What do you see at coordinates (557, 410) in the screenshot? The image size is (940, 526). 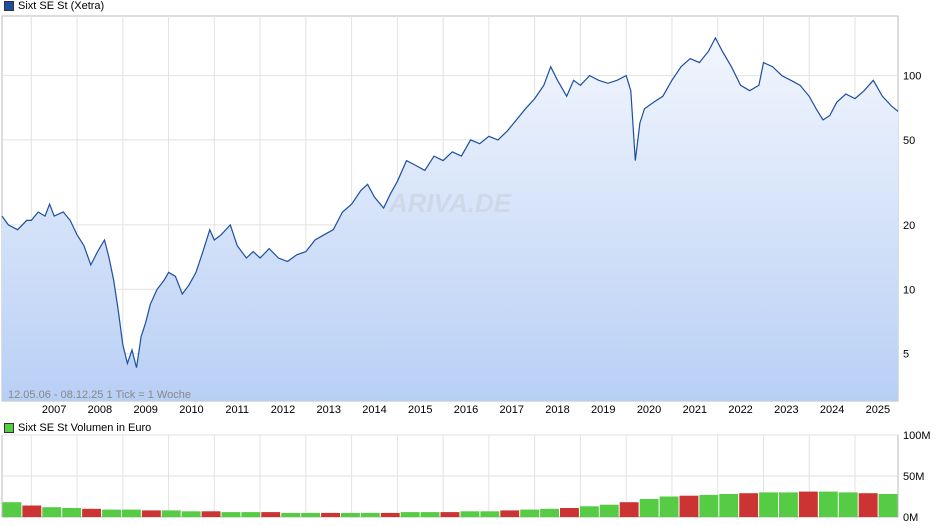 I see `x-tick-label: 2018` at bounding box center [557, 410].